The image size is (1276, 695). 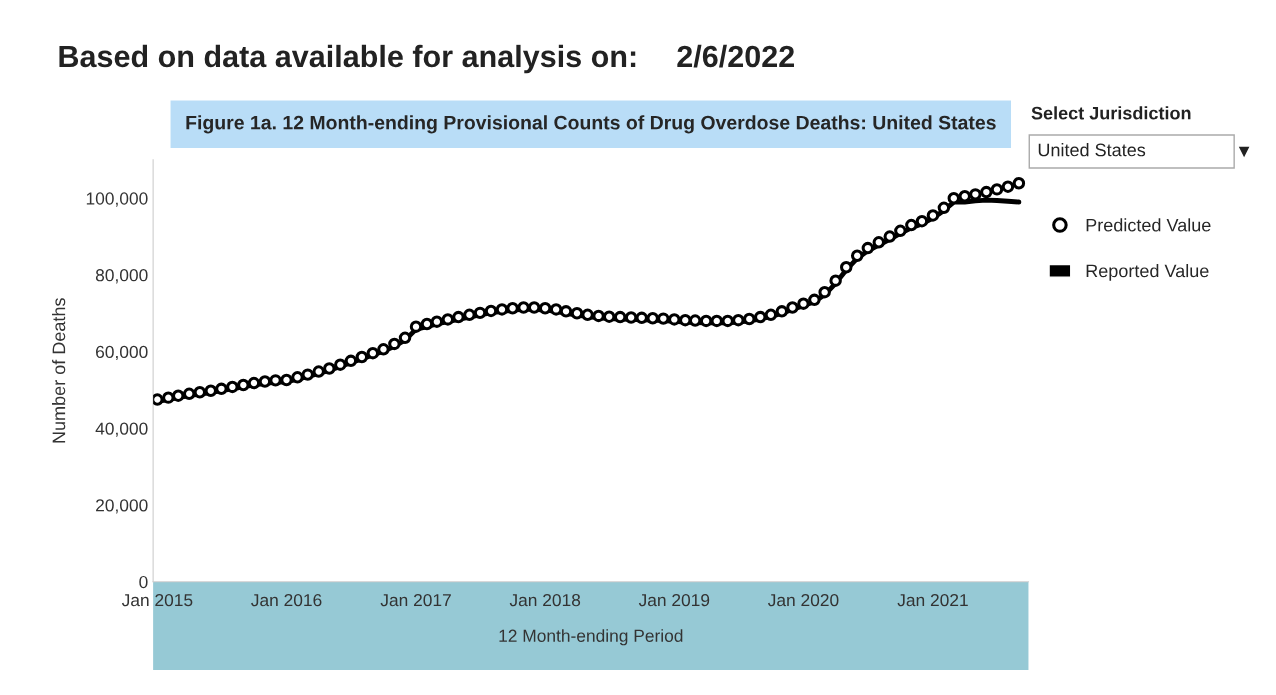 I want to click on x-tick-label: Jan 2019, so click(x=674, y=600).